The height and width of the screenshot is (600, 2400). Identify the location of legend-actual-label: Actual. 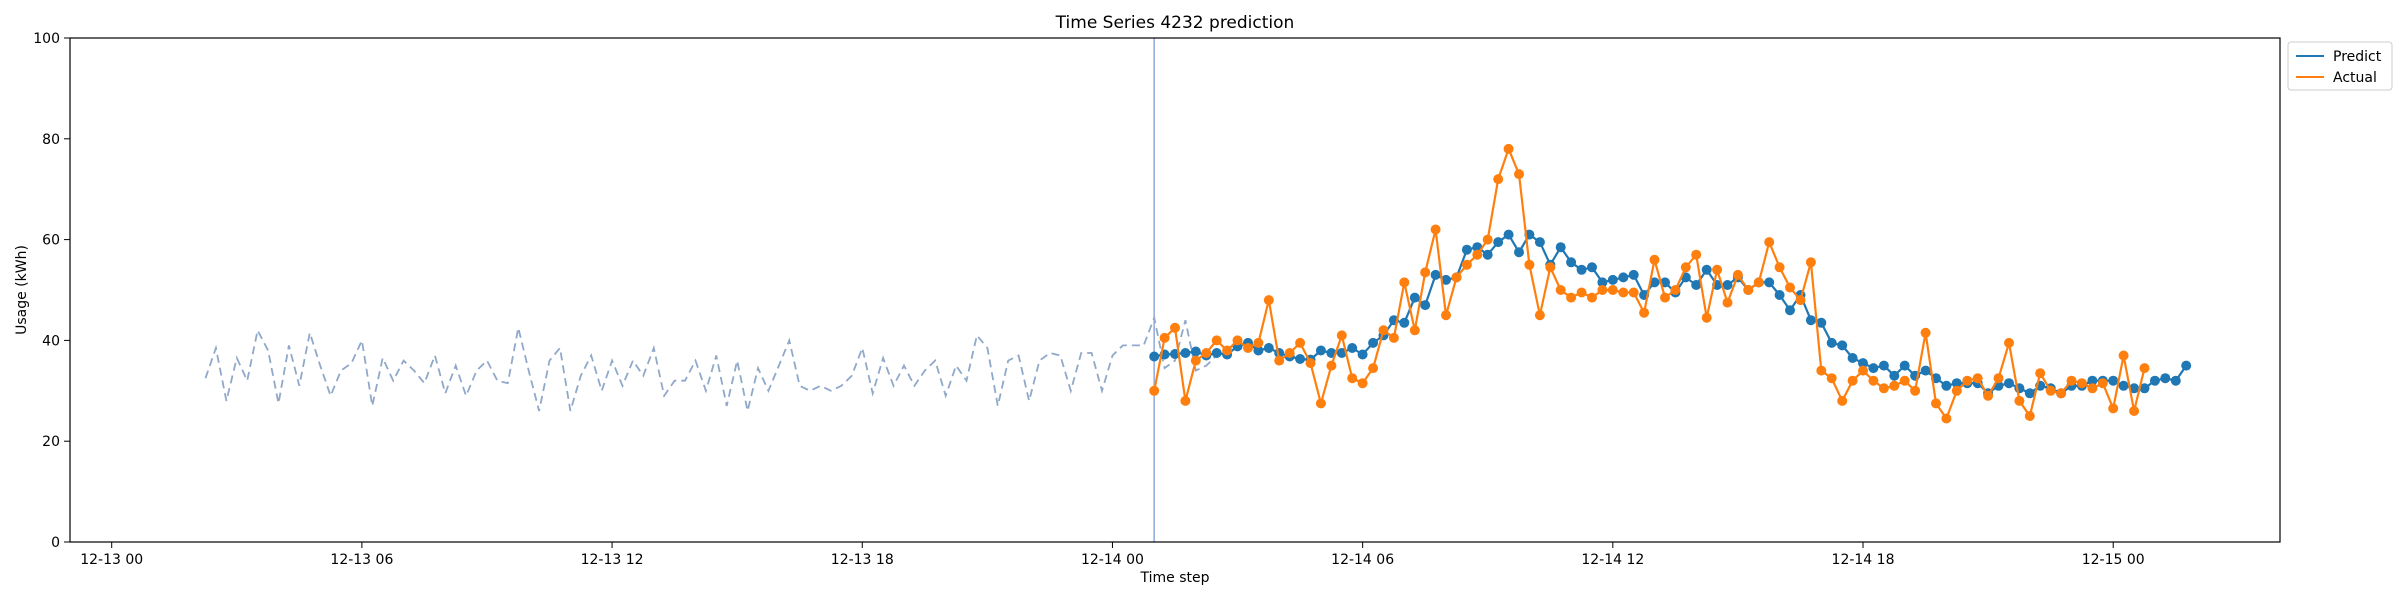
(2355, 78).